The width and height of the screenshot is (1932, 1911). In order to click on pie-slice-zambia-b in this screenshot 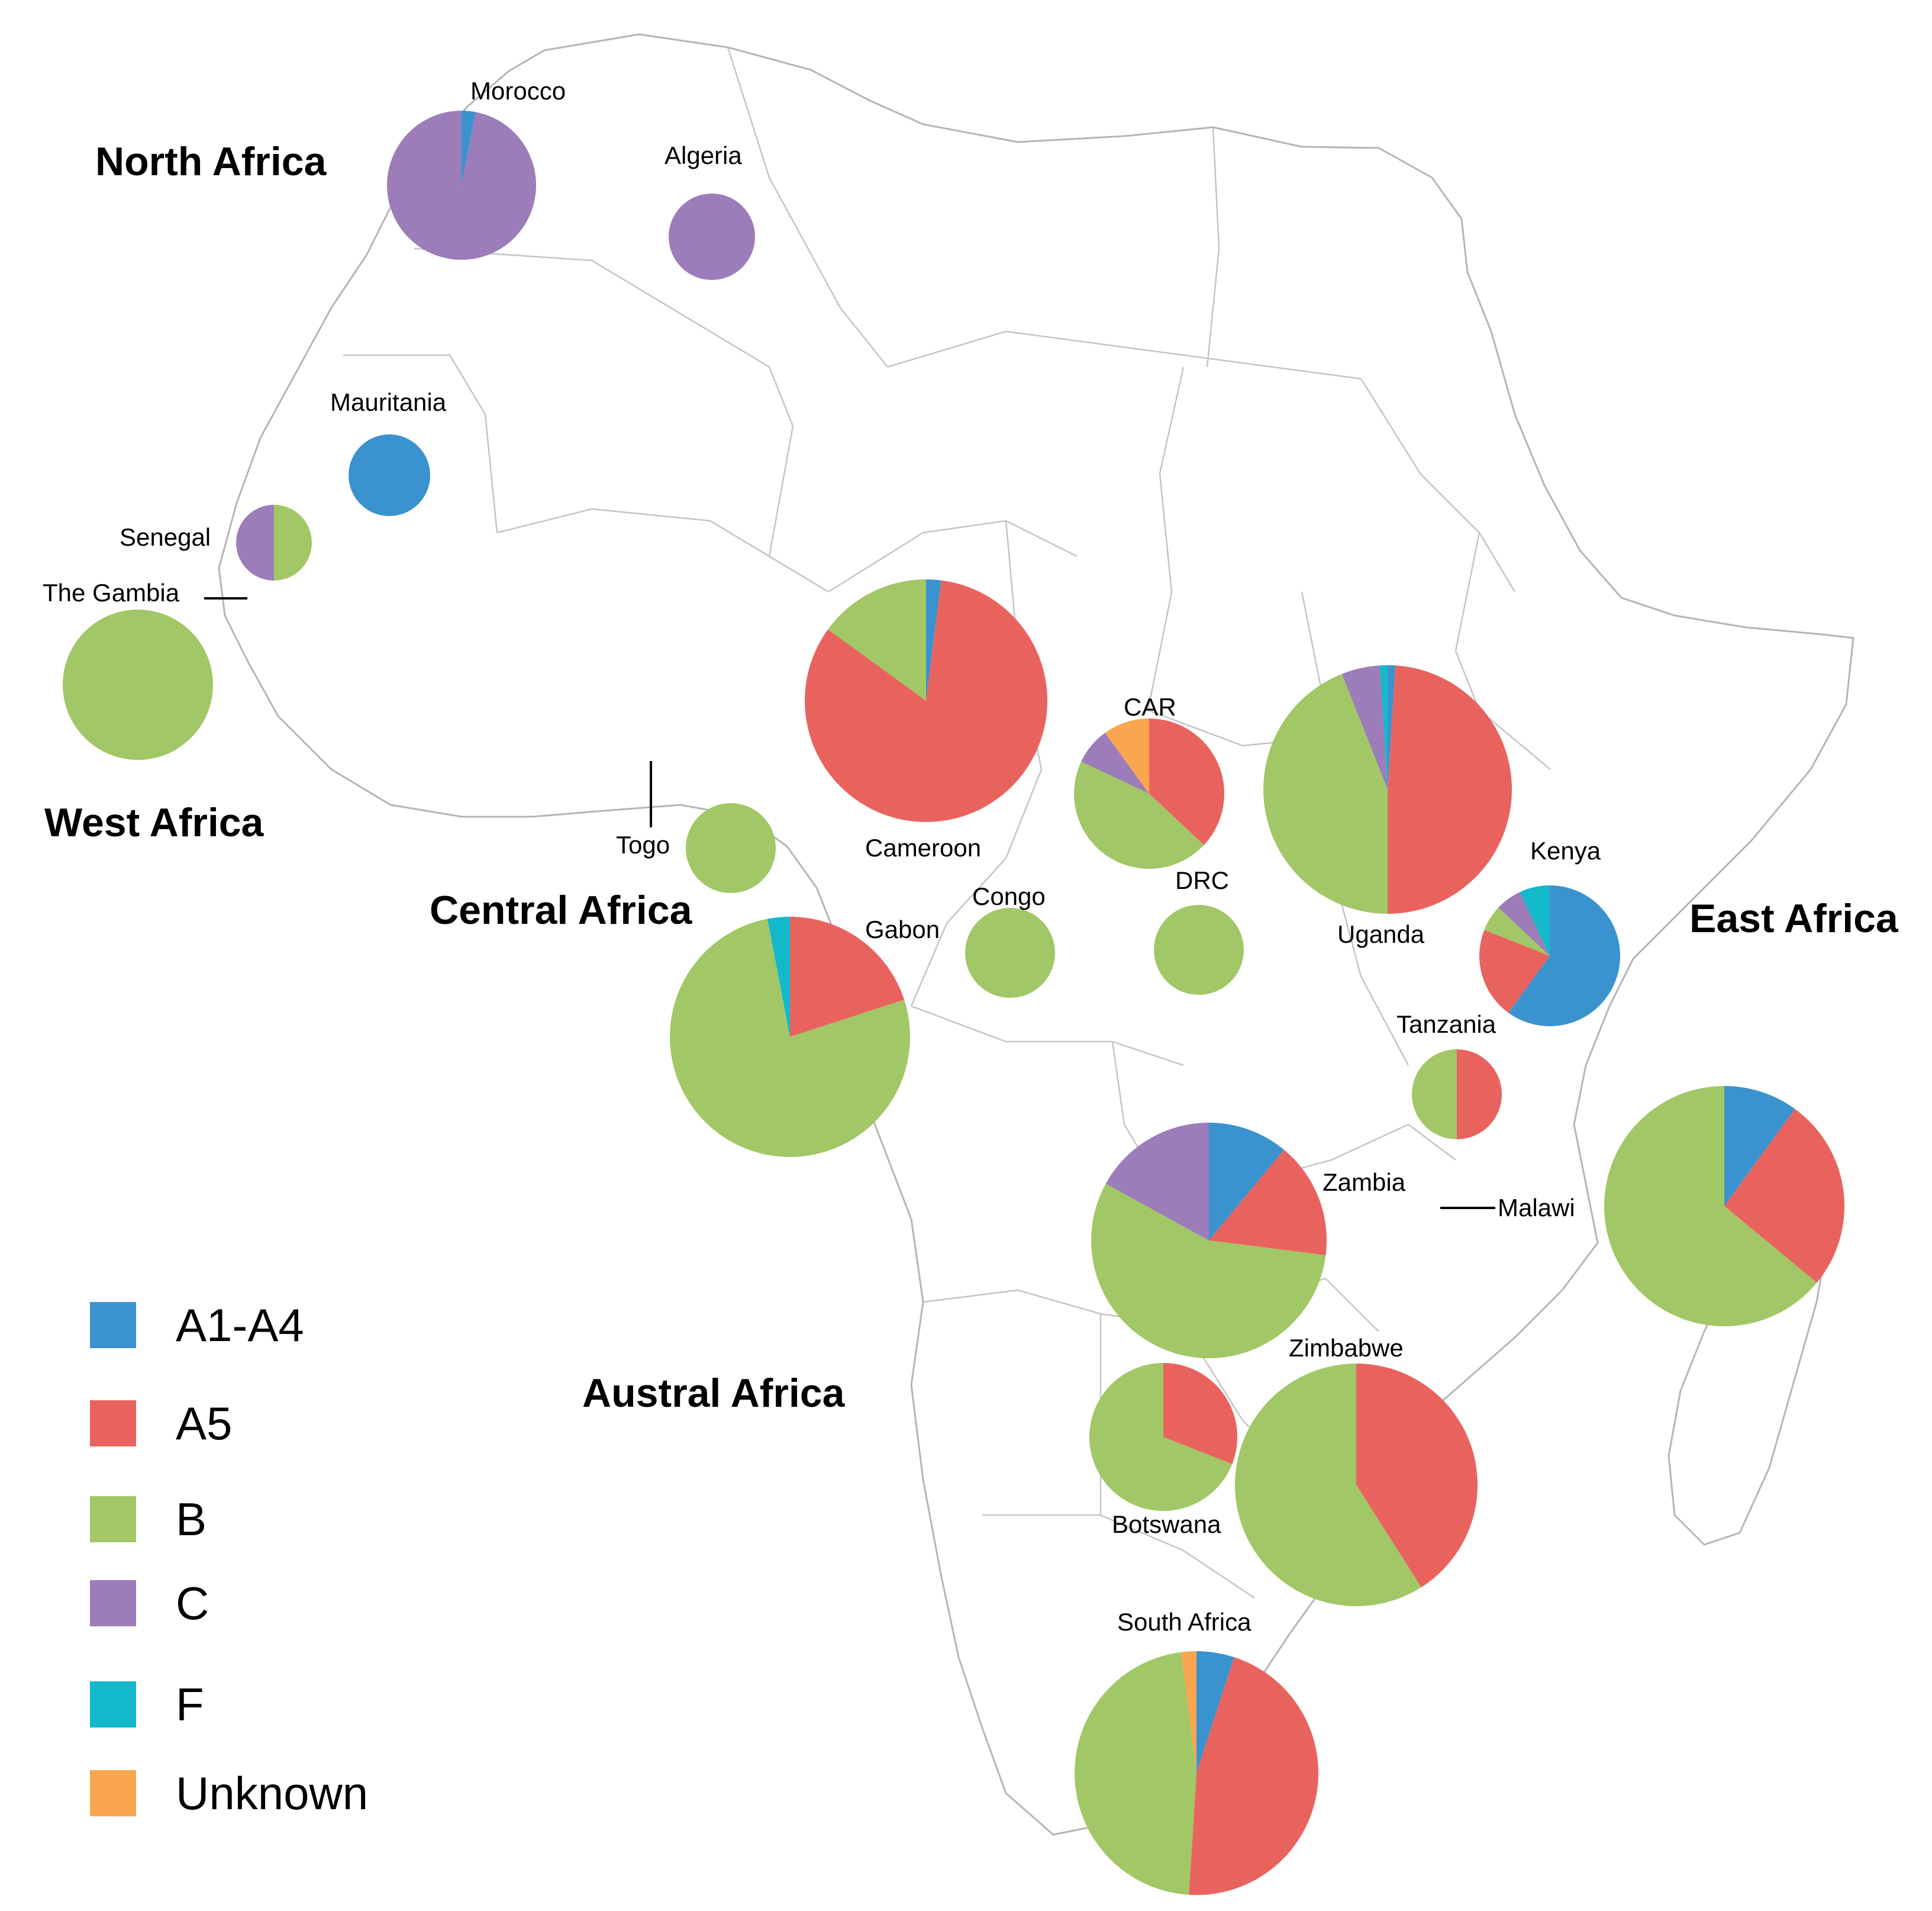, I will do `click(1208, 1271)`.